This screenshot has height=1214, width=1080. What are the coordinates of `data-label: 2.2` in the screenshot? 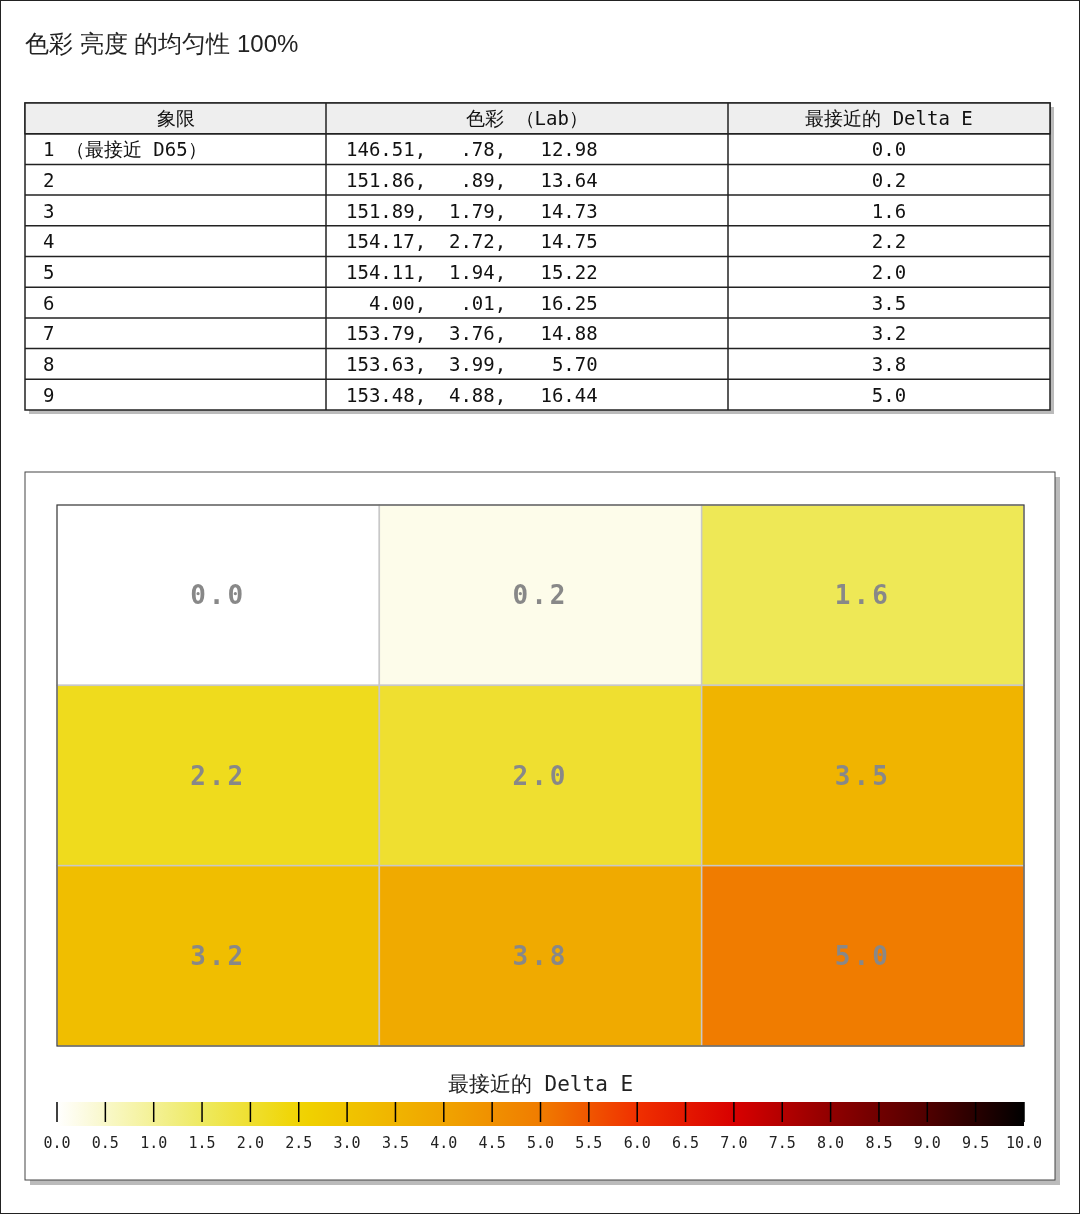 It's located at (218, 775).